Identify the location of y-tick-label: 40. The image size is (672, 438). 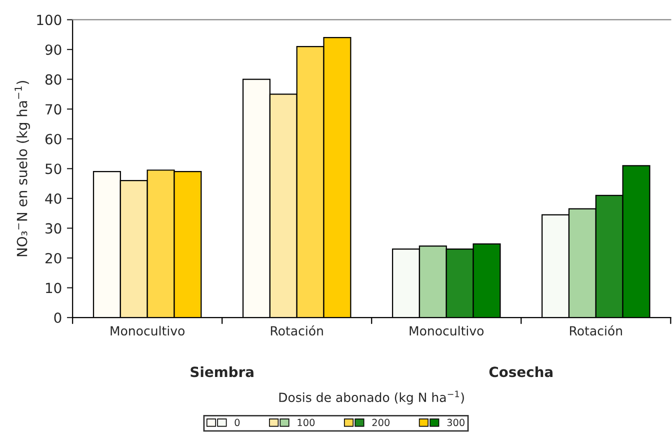
(53, 198).